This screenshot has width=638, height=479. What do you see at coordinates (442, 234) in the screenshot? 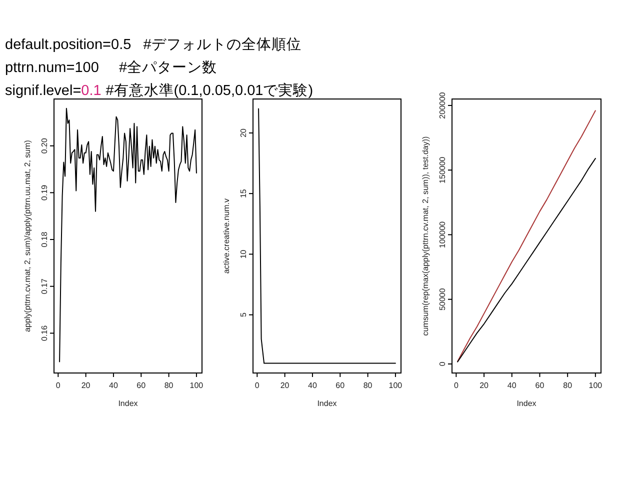
I see `y-tick-label: 100000` at bounding box center [442, 234].